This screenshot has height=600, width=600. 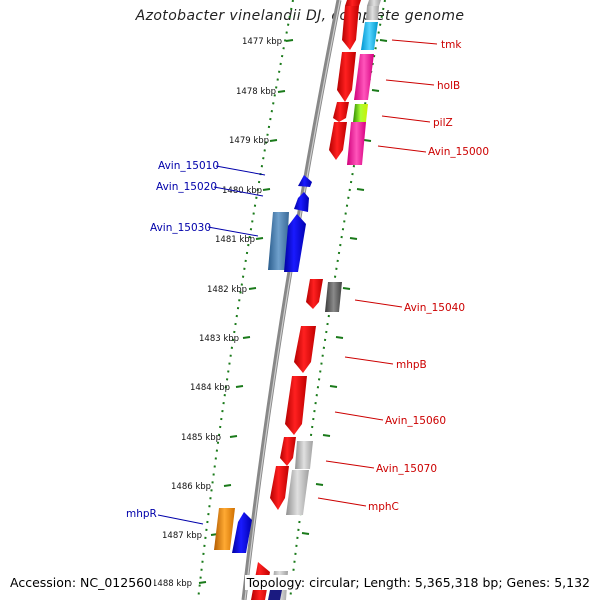 I want to click on gene-arrow-tmk, so click(x=350, y=28).